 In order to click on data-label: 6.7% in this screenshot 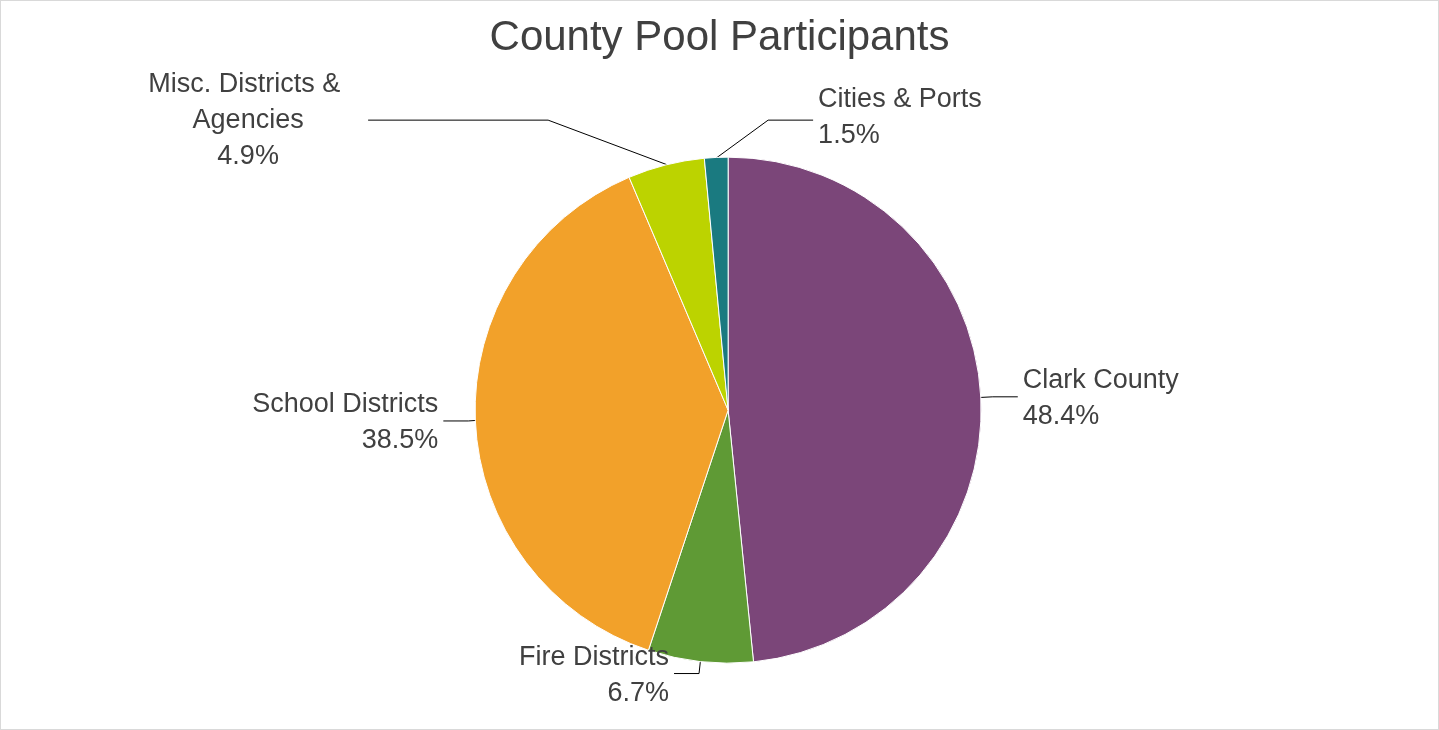, I will do `click(638, 691)`.